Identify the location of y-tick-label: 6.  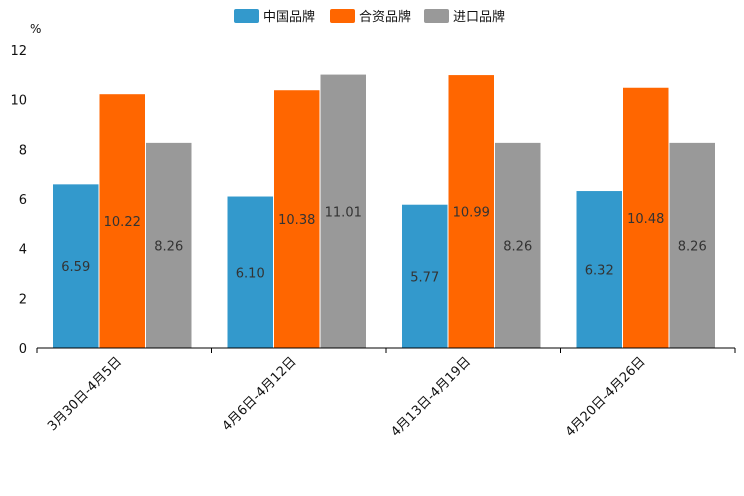
(23, 200).